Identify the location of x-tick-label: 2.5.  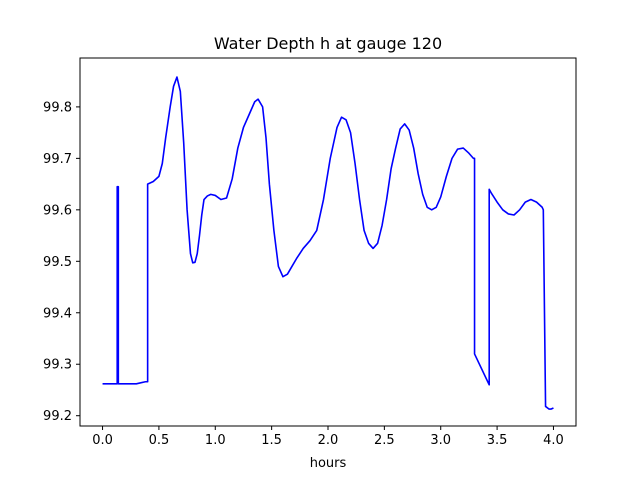
(384, 440).